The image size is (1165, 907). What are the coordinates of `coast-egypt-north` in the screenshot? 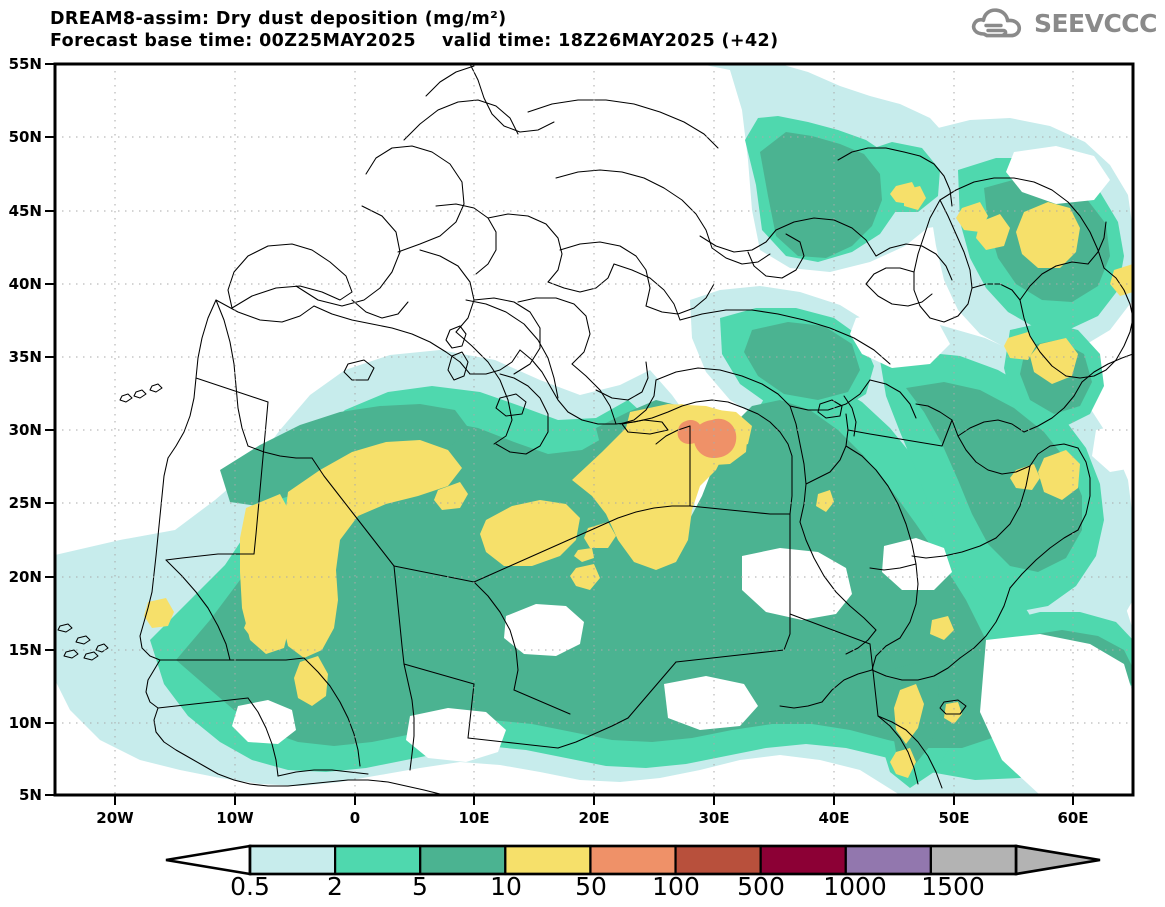 It's located at (768, 432).